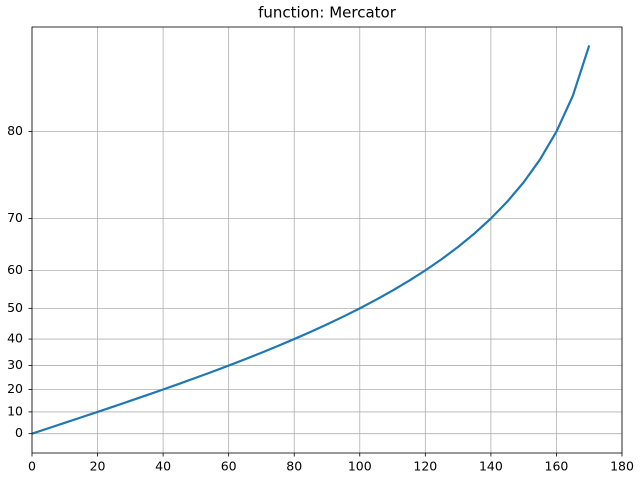  I want to click on y-tick-label: 60, so click(15, 269).